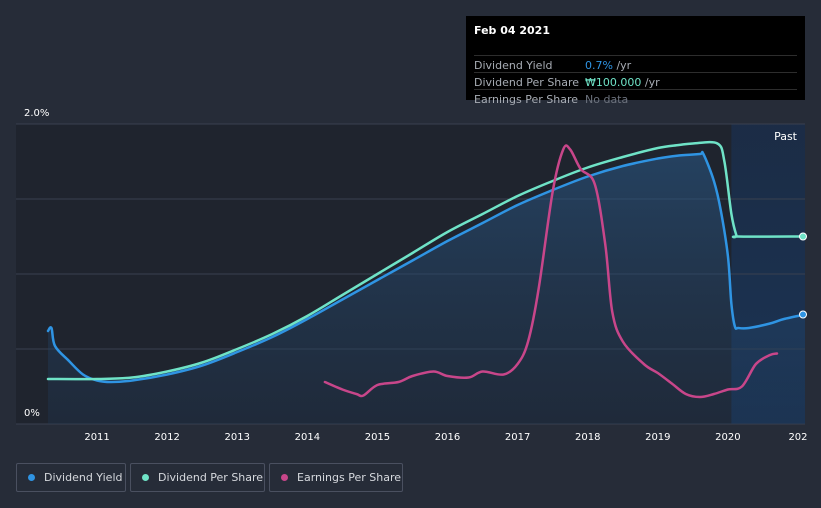 This screenshot has height=508, width=821. I want to click on x-tick-label: 2018, so click(587, 437).